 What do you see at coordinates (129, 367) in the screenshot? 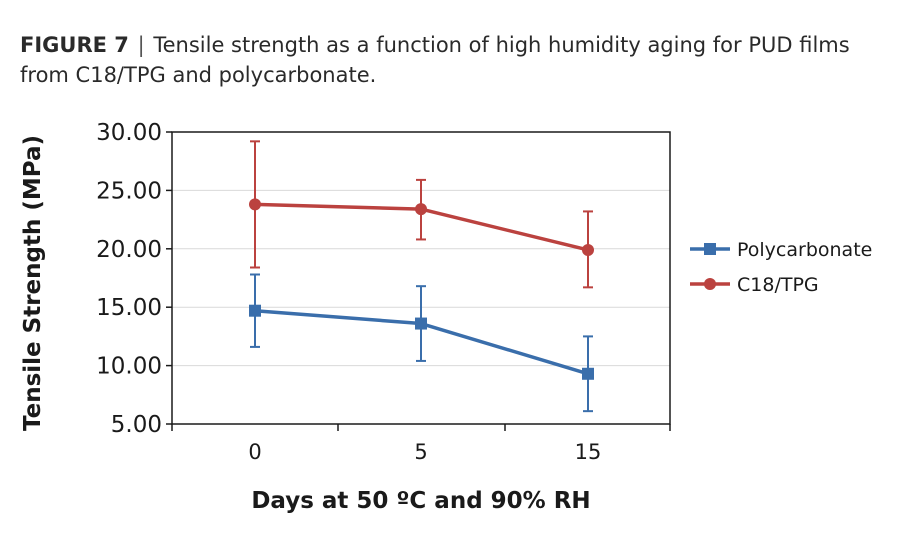
I see `y-tick-label: 10.00` at bounding box center [129, 367].